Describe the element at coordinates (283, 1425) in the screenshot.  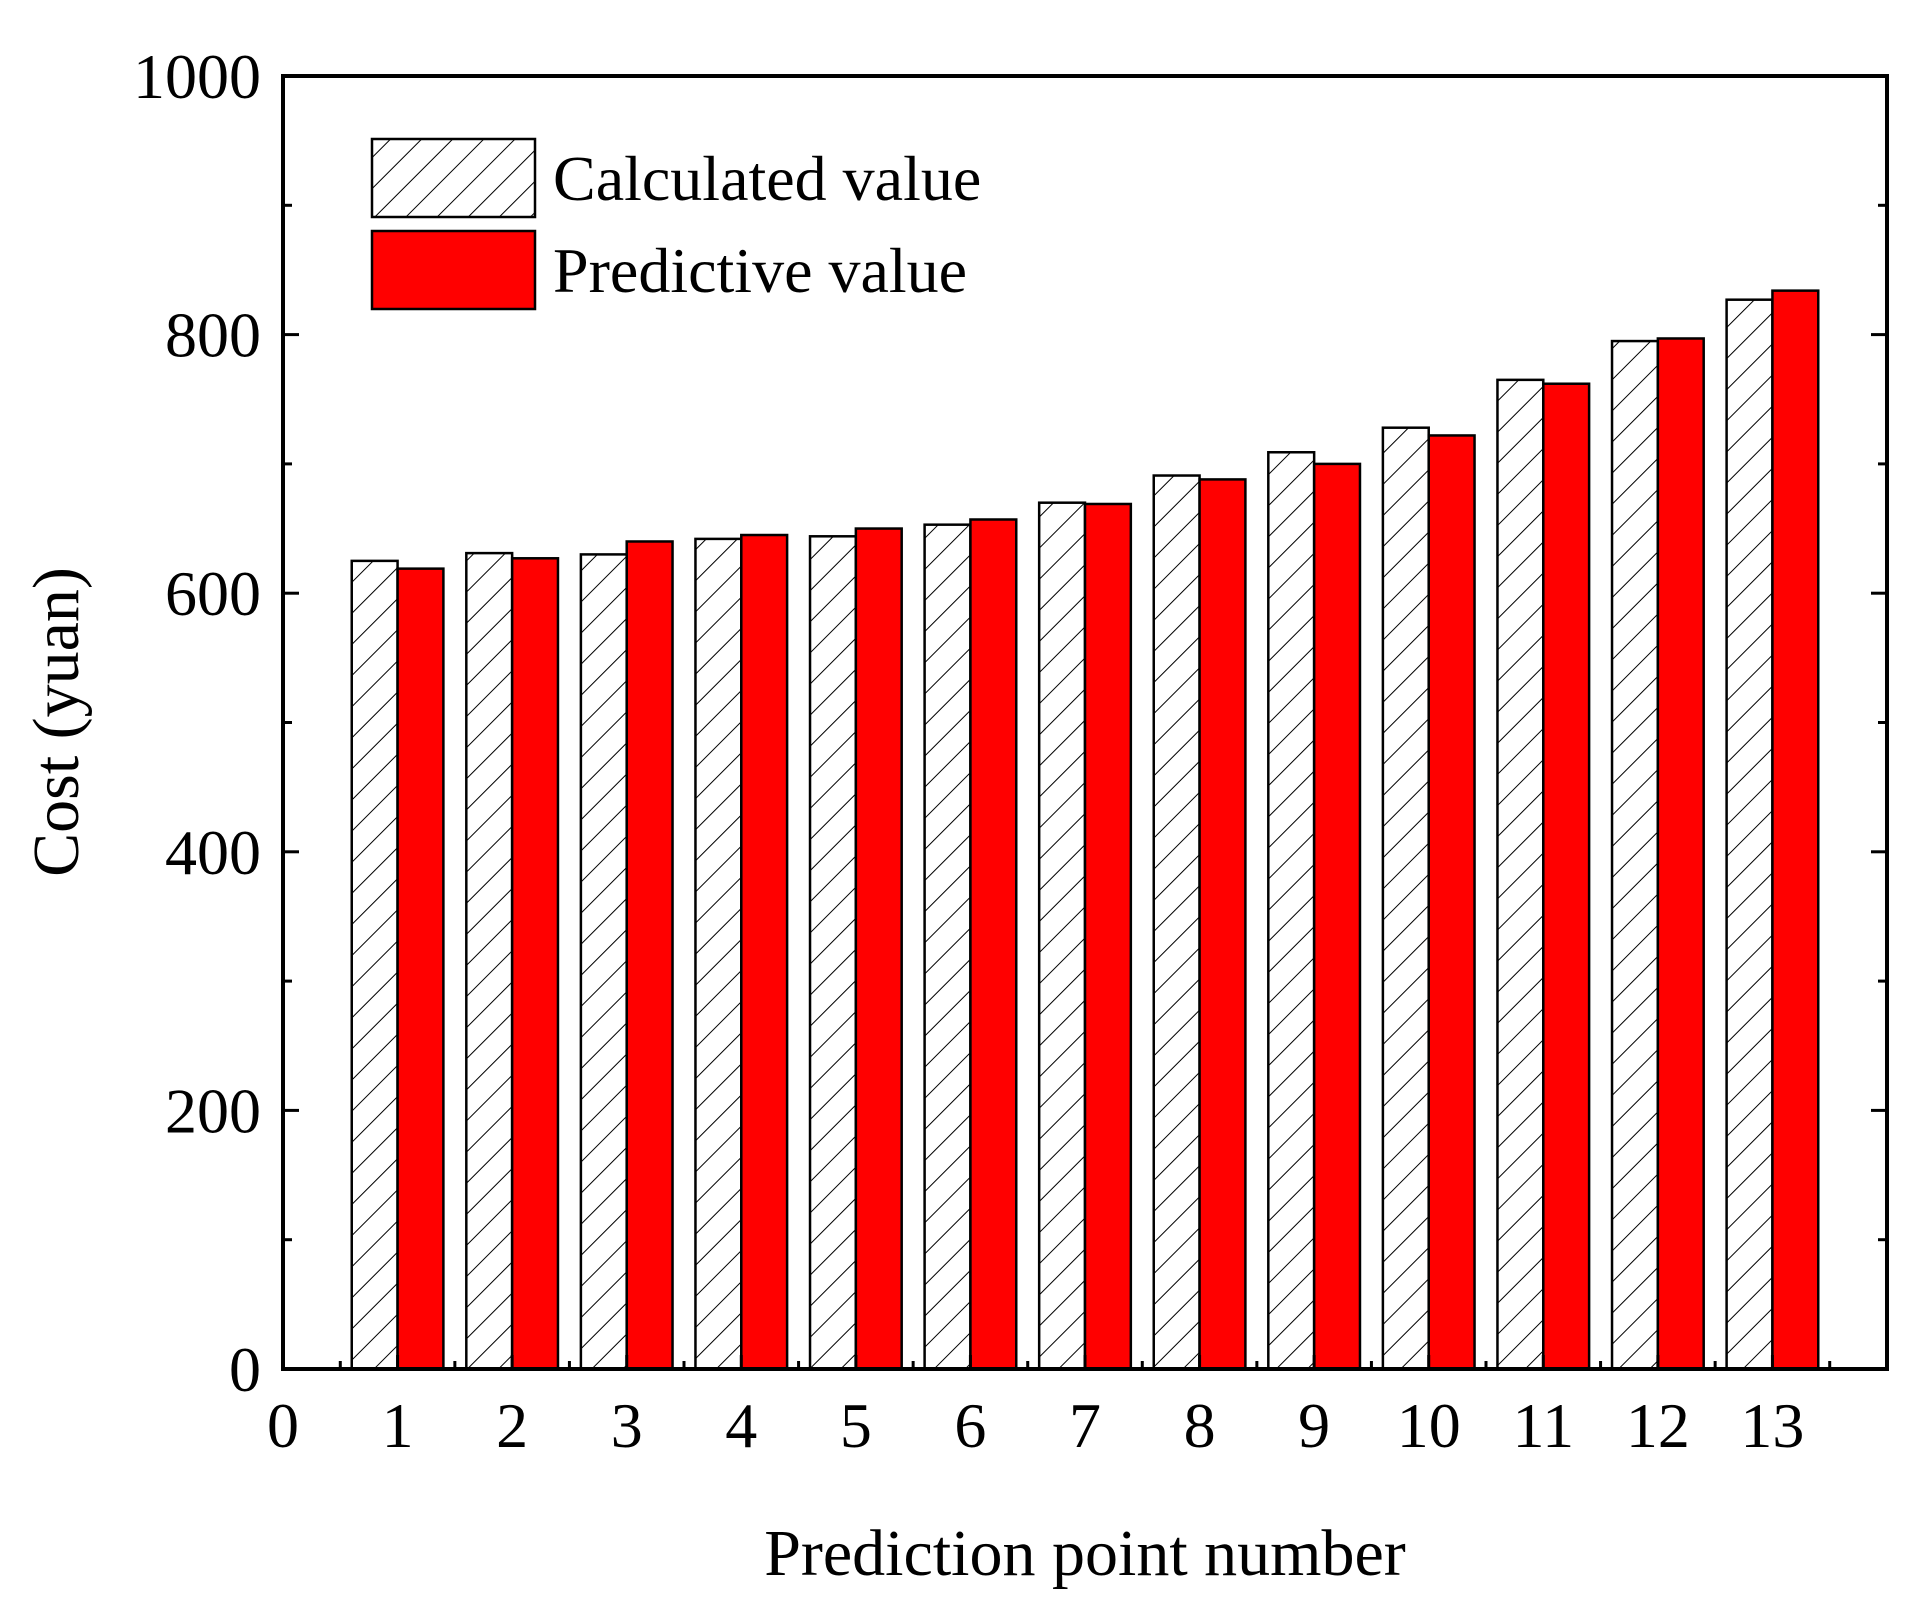
I see `x-tick-label-0: 0` at that location.